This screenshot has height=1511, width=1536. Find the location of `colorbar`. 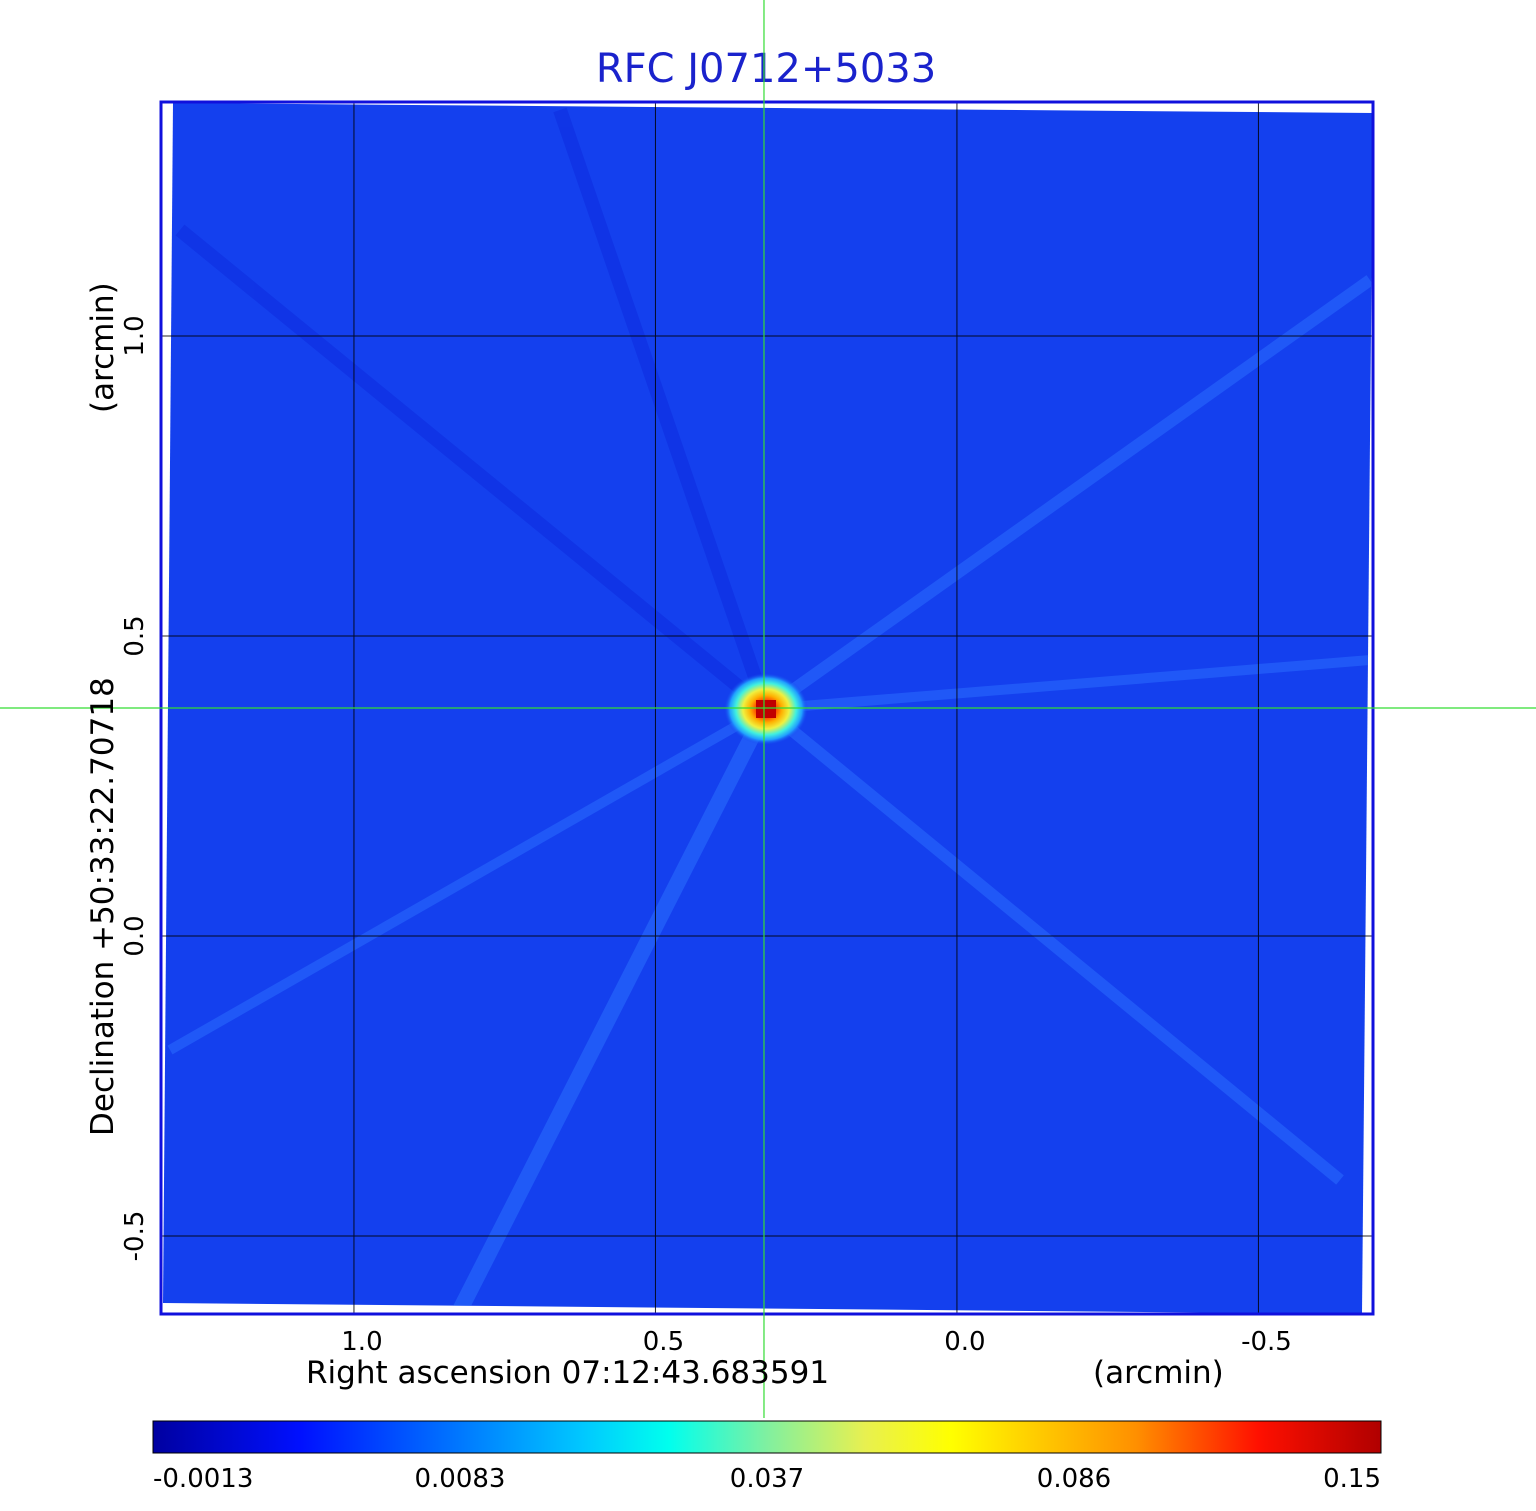

colorbar is located at coordinates (767, 1437).